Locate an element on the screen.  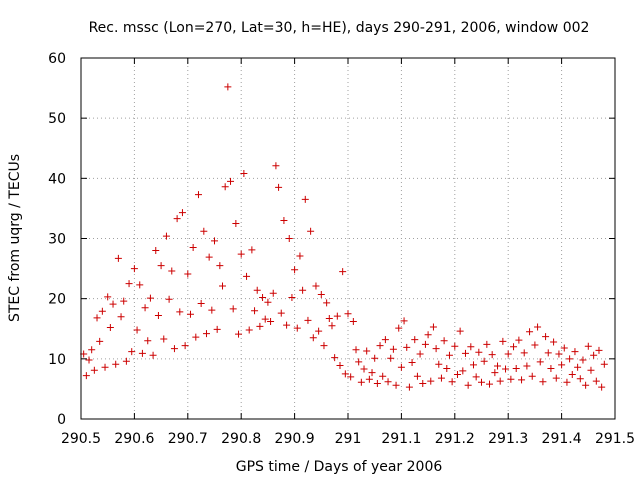
x-tick-label: 290.8 is located at coordinates (241, 439).